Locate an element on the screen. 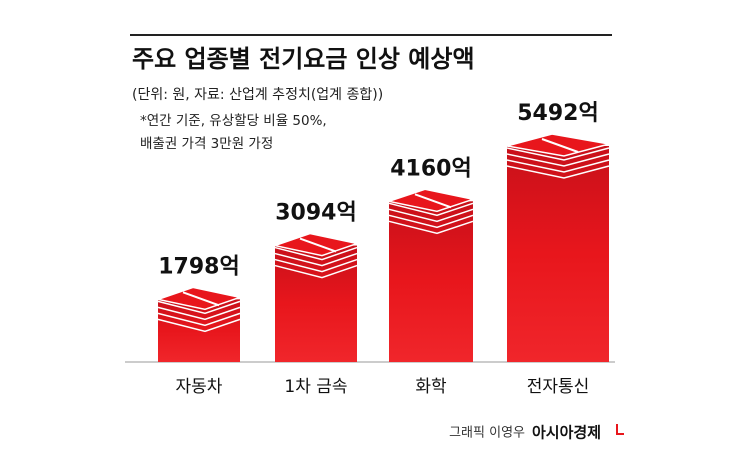 Image resolution: width=745 pixels, height=471 pixels. source: 아시아경제 is located at coordinates (566, 433).